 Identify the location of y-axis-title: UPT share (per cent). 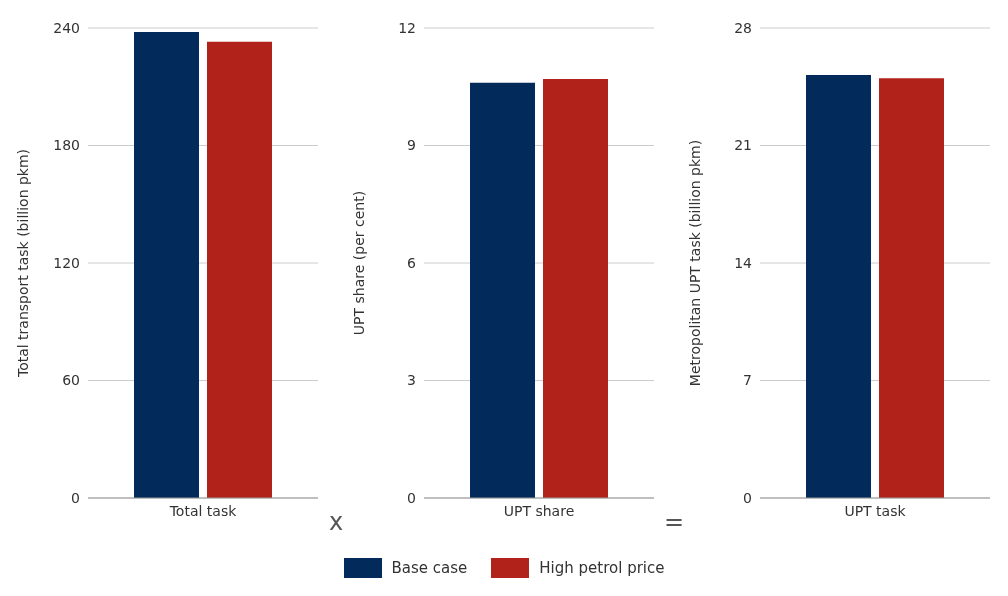
(358, 263).